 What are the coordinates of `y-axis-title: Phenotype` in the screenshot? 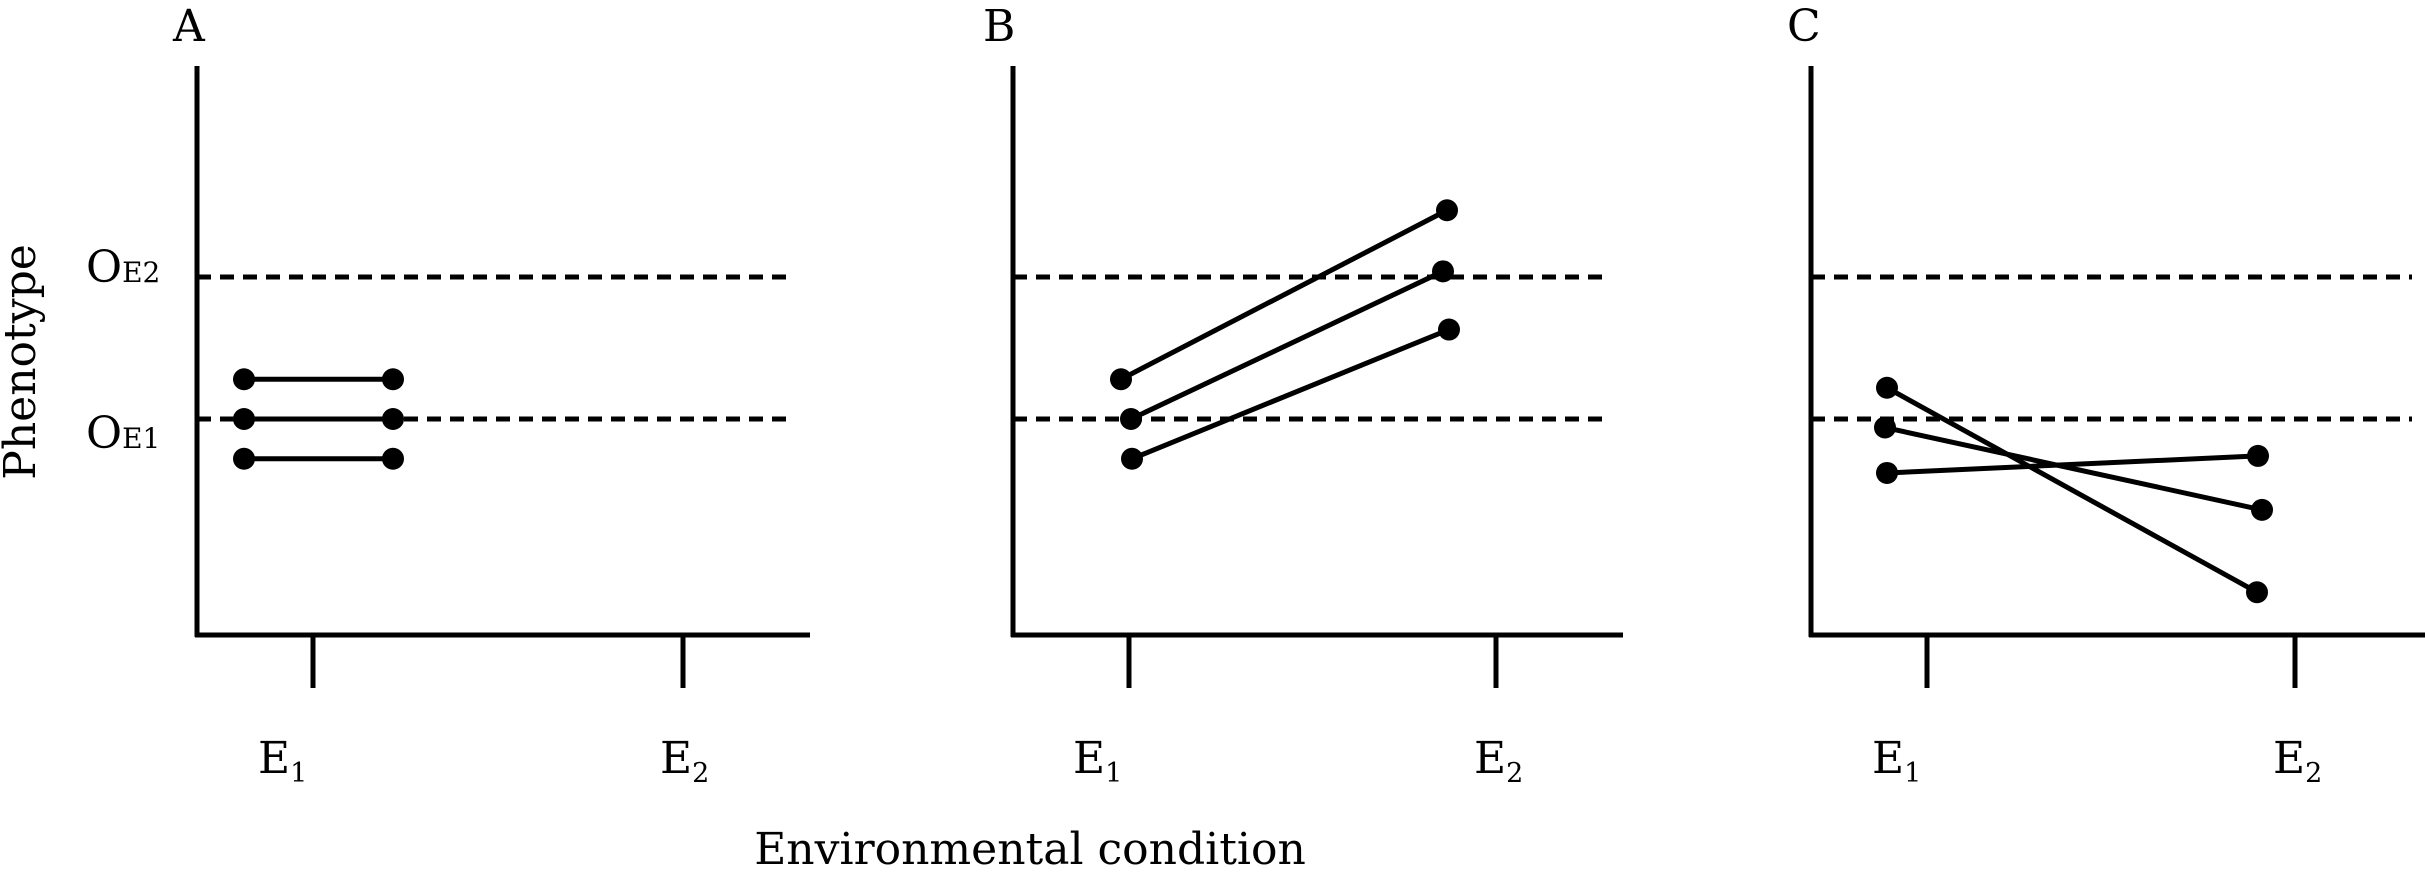 It's located at (23, 362).